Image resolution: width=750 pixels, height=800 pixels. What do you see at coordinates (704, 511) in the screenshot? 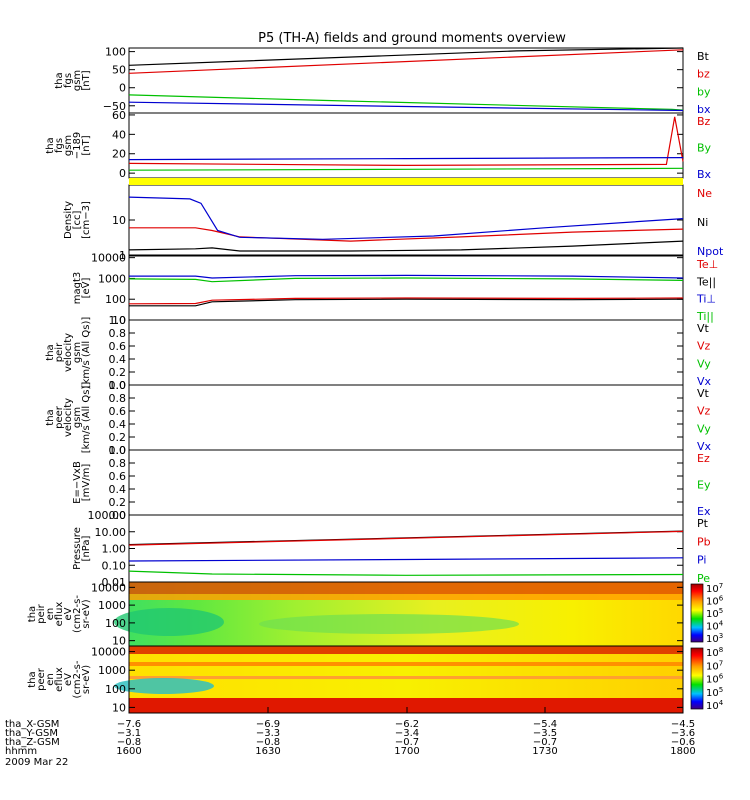
I see `legend-Ex-label: Ex` at bounding box center [704, 511].